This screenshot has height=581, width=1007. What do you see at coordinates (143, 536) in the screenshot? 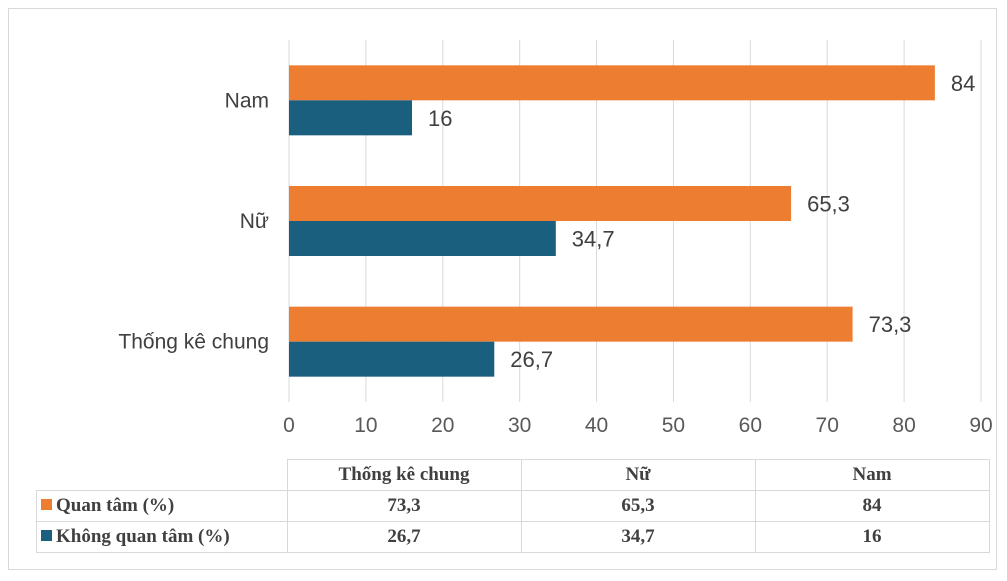
I see `legend-label: Không quan tâm (%)` at bounding box center [143, 536].